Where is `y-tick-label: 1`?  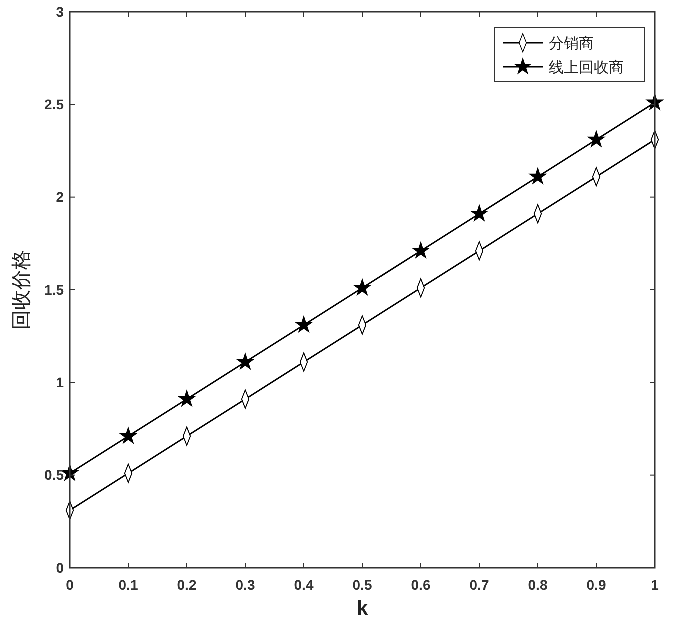 y-tick-label: 1 is located at coordinates (60, 382).